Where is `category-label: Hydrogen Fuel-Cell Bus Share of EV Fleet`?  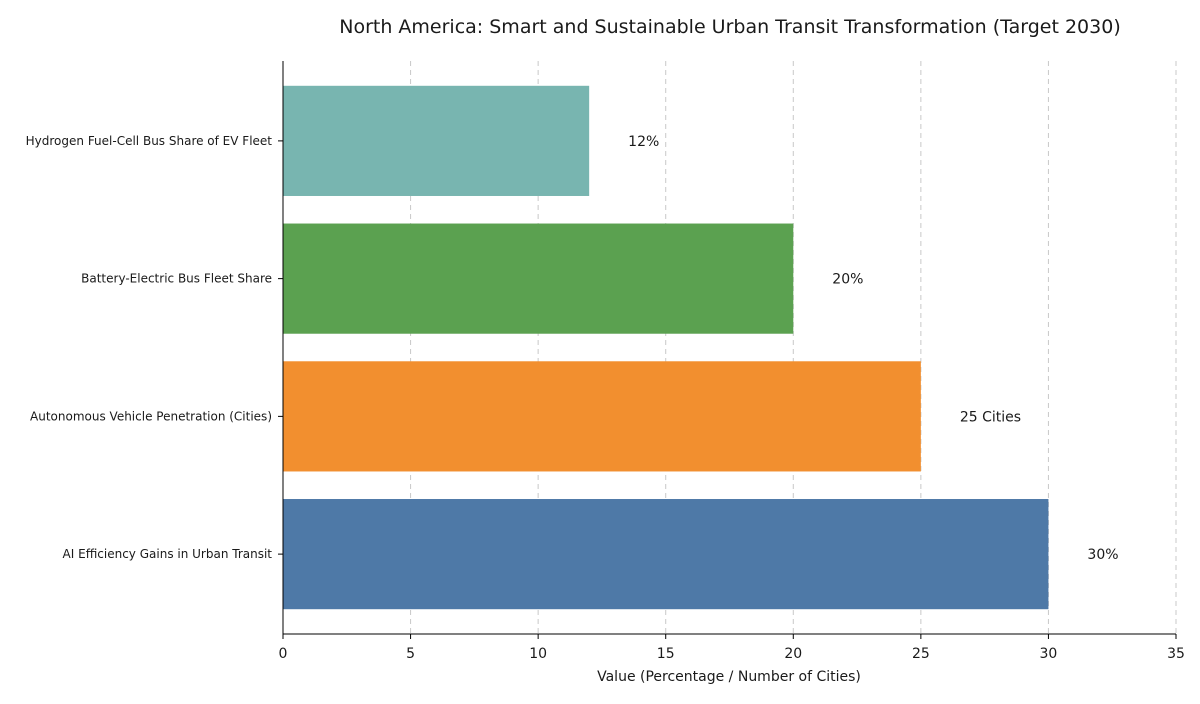
category-label: Hydrogen Fuel-Cell Bus Share of EV Fleet is located at coordinates (149, 141).